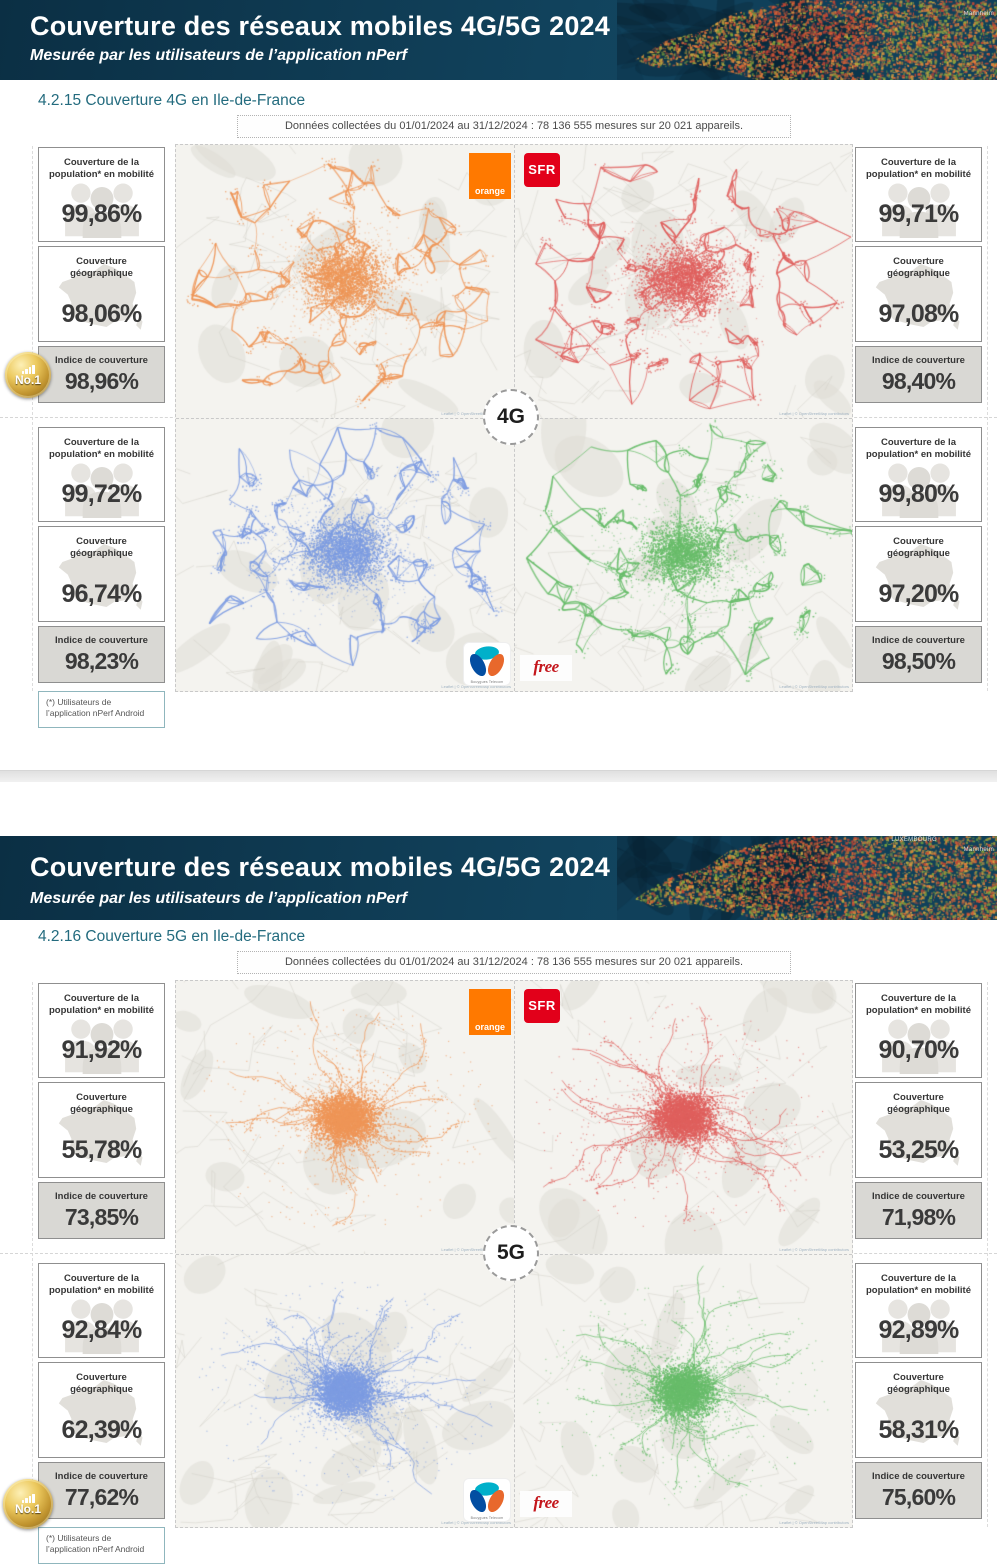 The height and width of the screenshot is (1565, 997). Describe the element at coordinates (498, 776) in the screenshot. I see `page-break` at that location.